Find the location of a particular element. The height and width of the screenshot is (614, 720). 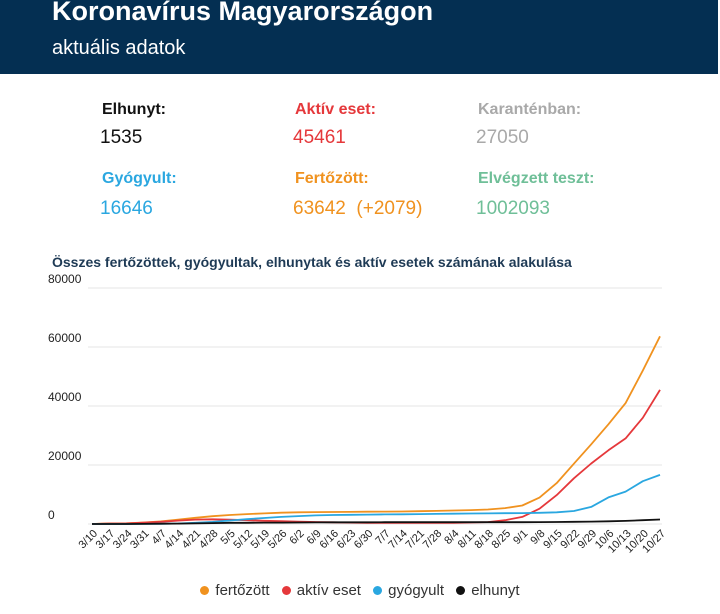

stat-value-elhunyt: 1535 is located at coordinates (121, 137).